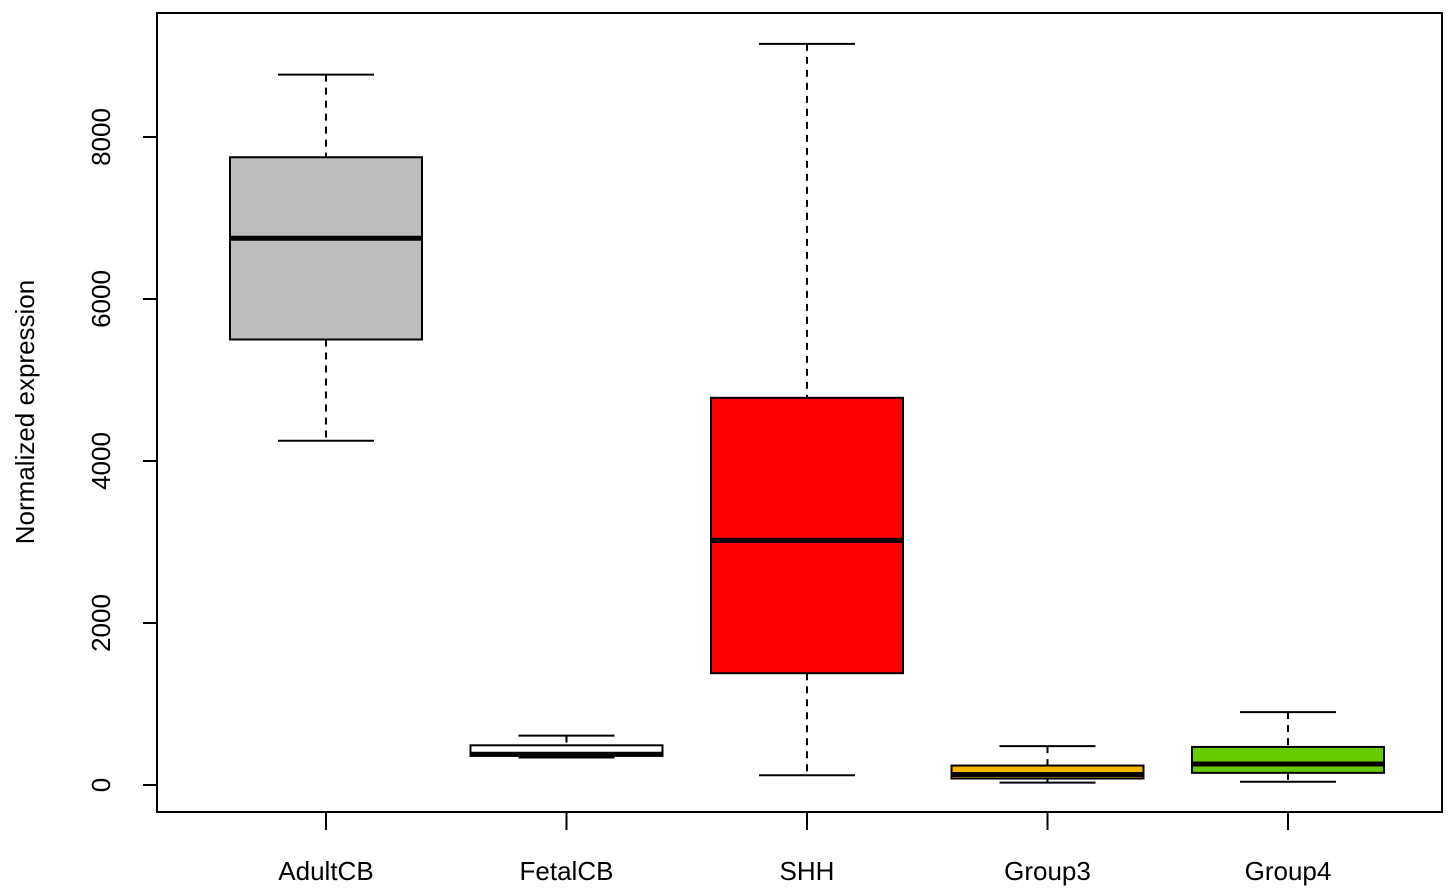 Image resolution: width=1452 pixels, height=888 pixels. What do you see at coordinates (325, 871) in the screenshot?
I see `x-tick-label: AdultCB` at bounding box center [325, 871].